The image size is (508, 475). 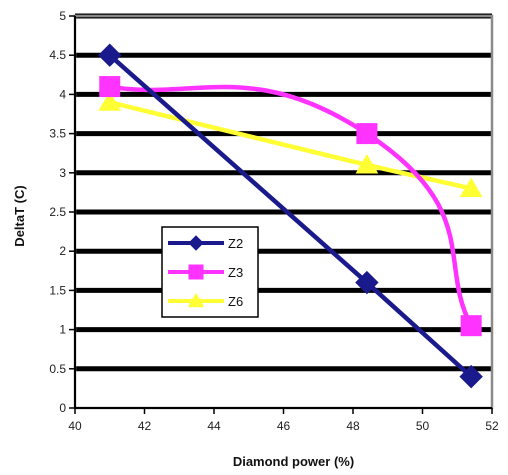 What do you see at coordinates (57, 134) in the screenshot?
I see `y-tick-label: 3.5` at bounding box center [57, 134].